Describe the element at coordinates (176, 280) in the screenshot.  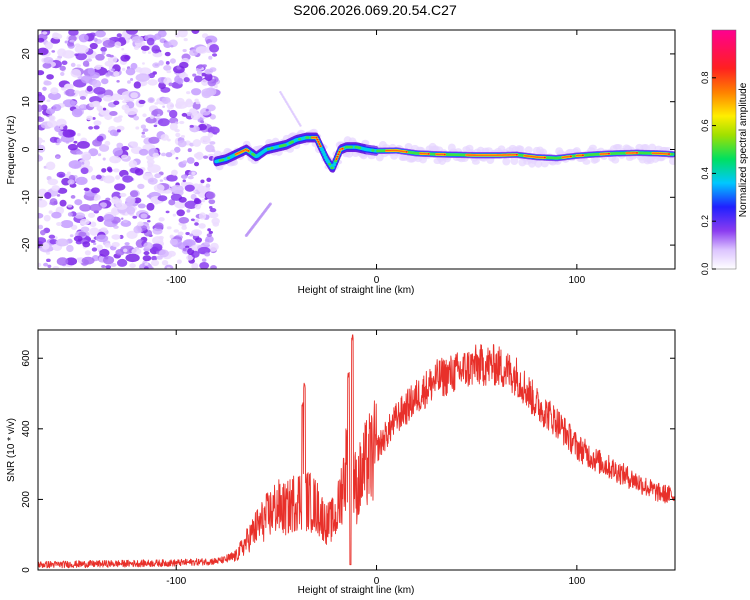
I see `x-tick-label: -100` at that location.